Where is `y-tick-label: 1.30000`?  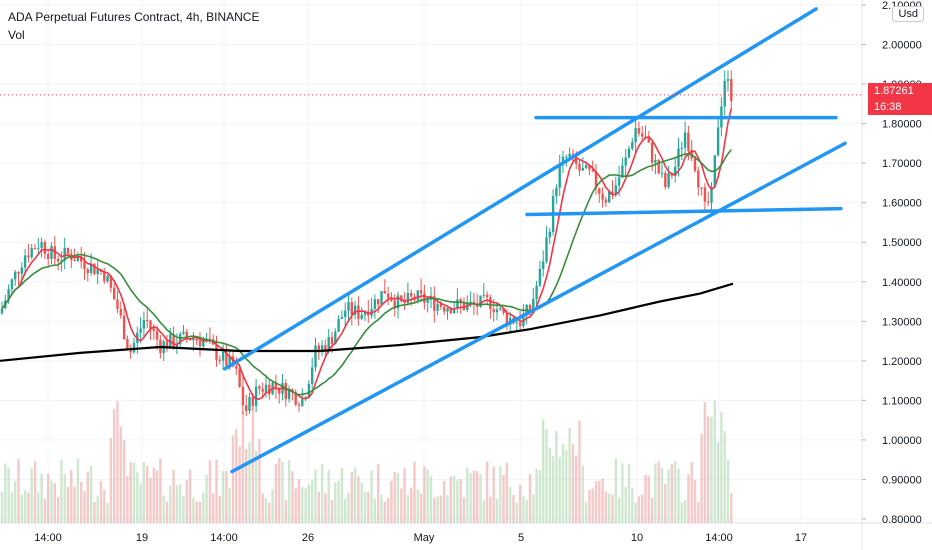 y-tick-label: 1.30000 is located at coordinates (902, 322).